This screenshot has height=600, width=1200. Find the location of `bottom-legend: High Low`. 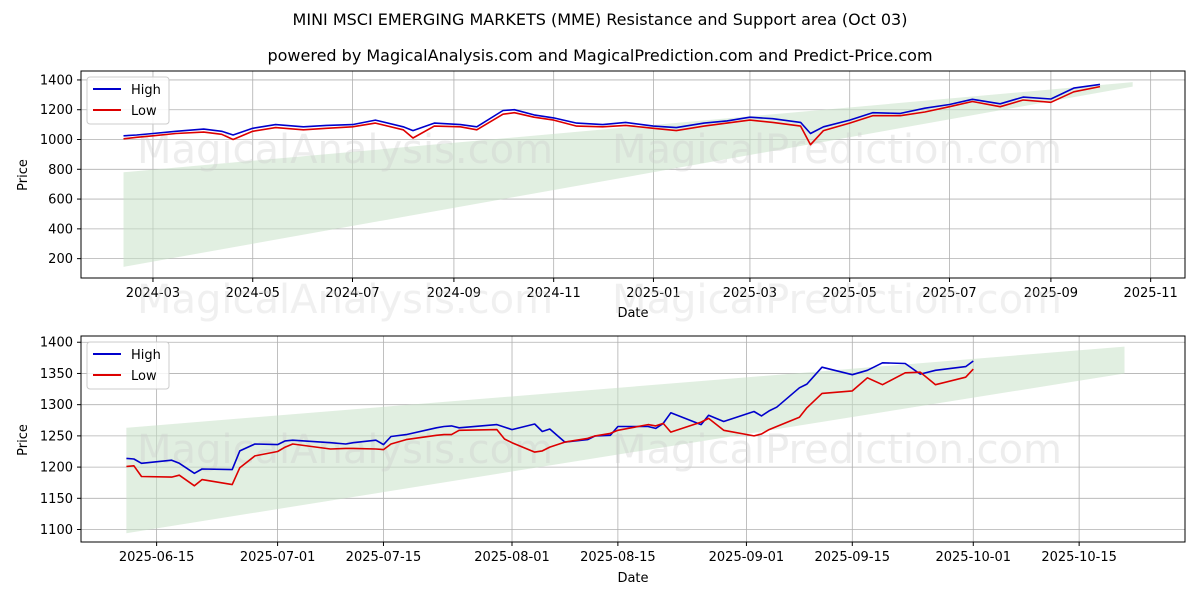

bottom-legend: High Low is located at coordinates (128, 365).